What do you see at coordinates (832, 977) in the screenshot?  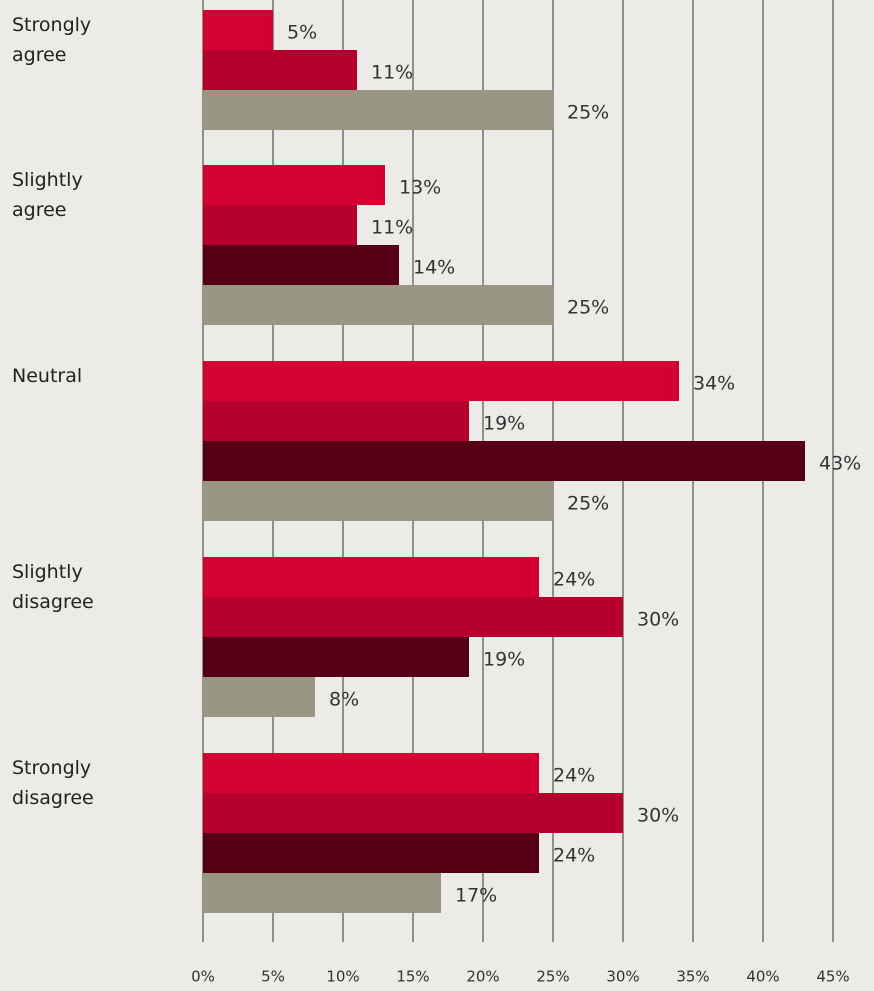 I see `x-tick-label: 45%` at bounding box center [832, 977].